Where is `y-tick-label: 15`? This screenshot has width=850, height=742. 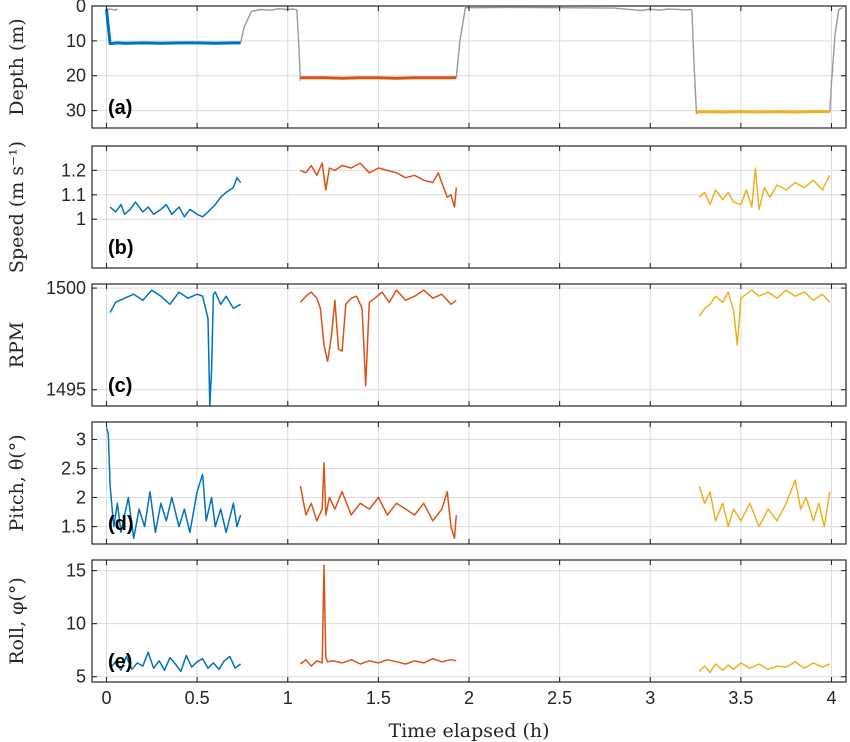
y-tick-label: 15 is located at coordinates (76, 571).